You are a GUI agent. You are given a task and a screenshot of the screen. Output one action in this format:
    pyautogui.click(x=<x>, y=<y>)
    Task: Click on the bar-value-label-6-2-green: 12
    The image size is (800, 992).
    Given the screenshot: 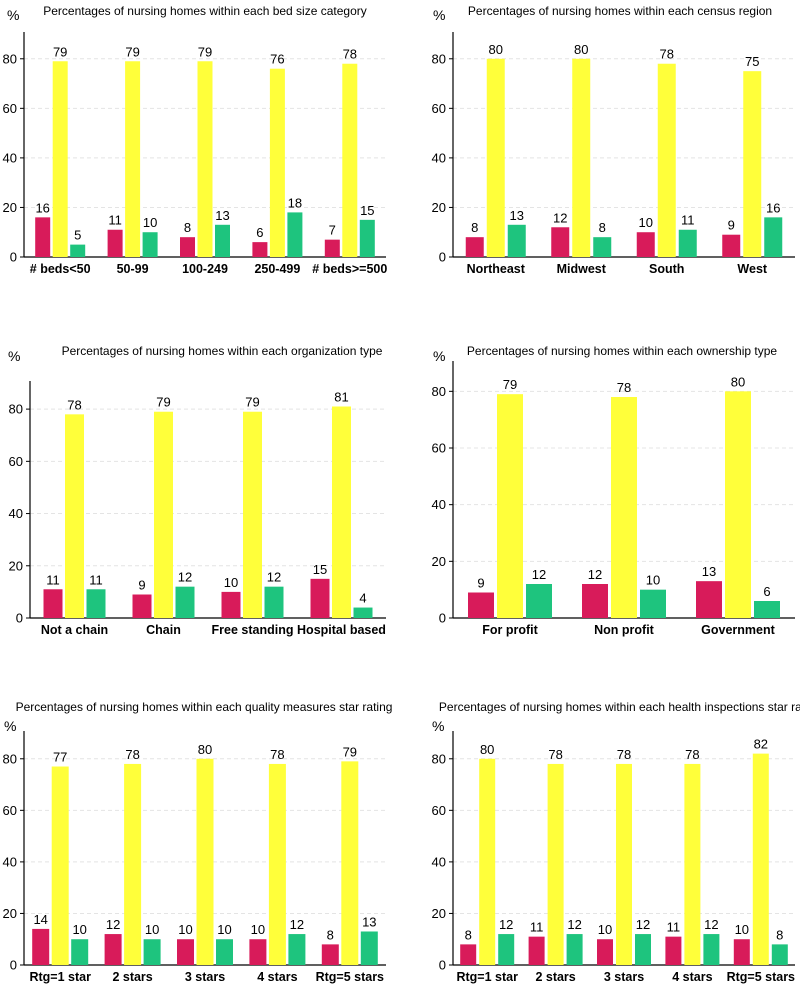 What is the action you would take?
    pyautogui.click(x=574, y=924)
    